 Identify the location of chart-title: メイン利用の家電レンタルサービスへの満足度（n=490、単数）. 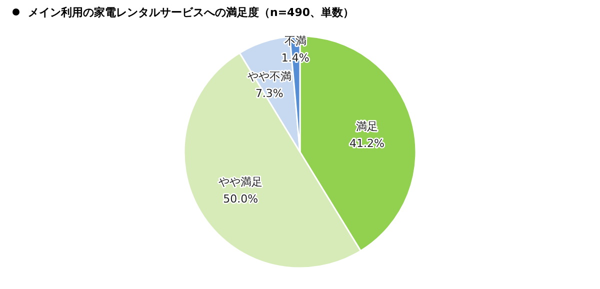
(191, 12).